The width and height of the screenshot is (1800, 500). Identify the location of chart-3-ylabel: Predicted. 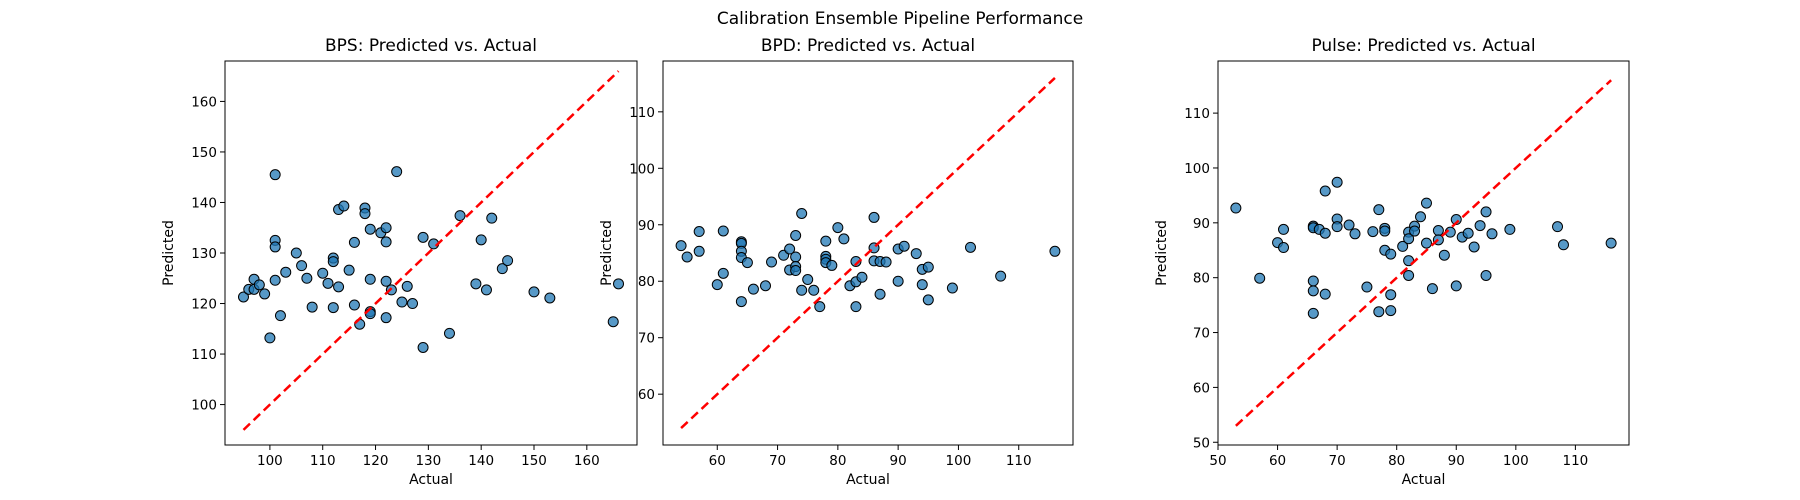
(1162, 253).